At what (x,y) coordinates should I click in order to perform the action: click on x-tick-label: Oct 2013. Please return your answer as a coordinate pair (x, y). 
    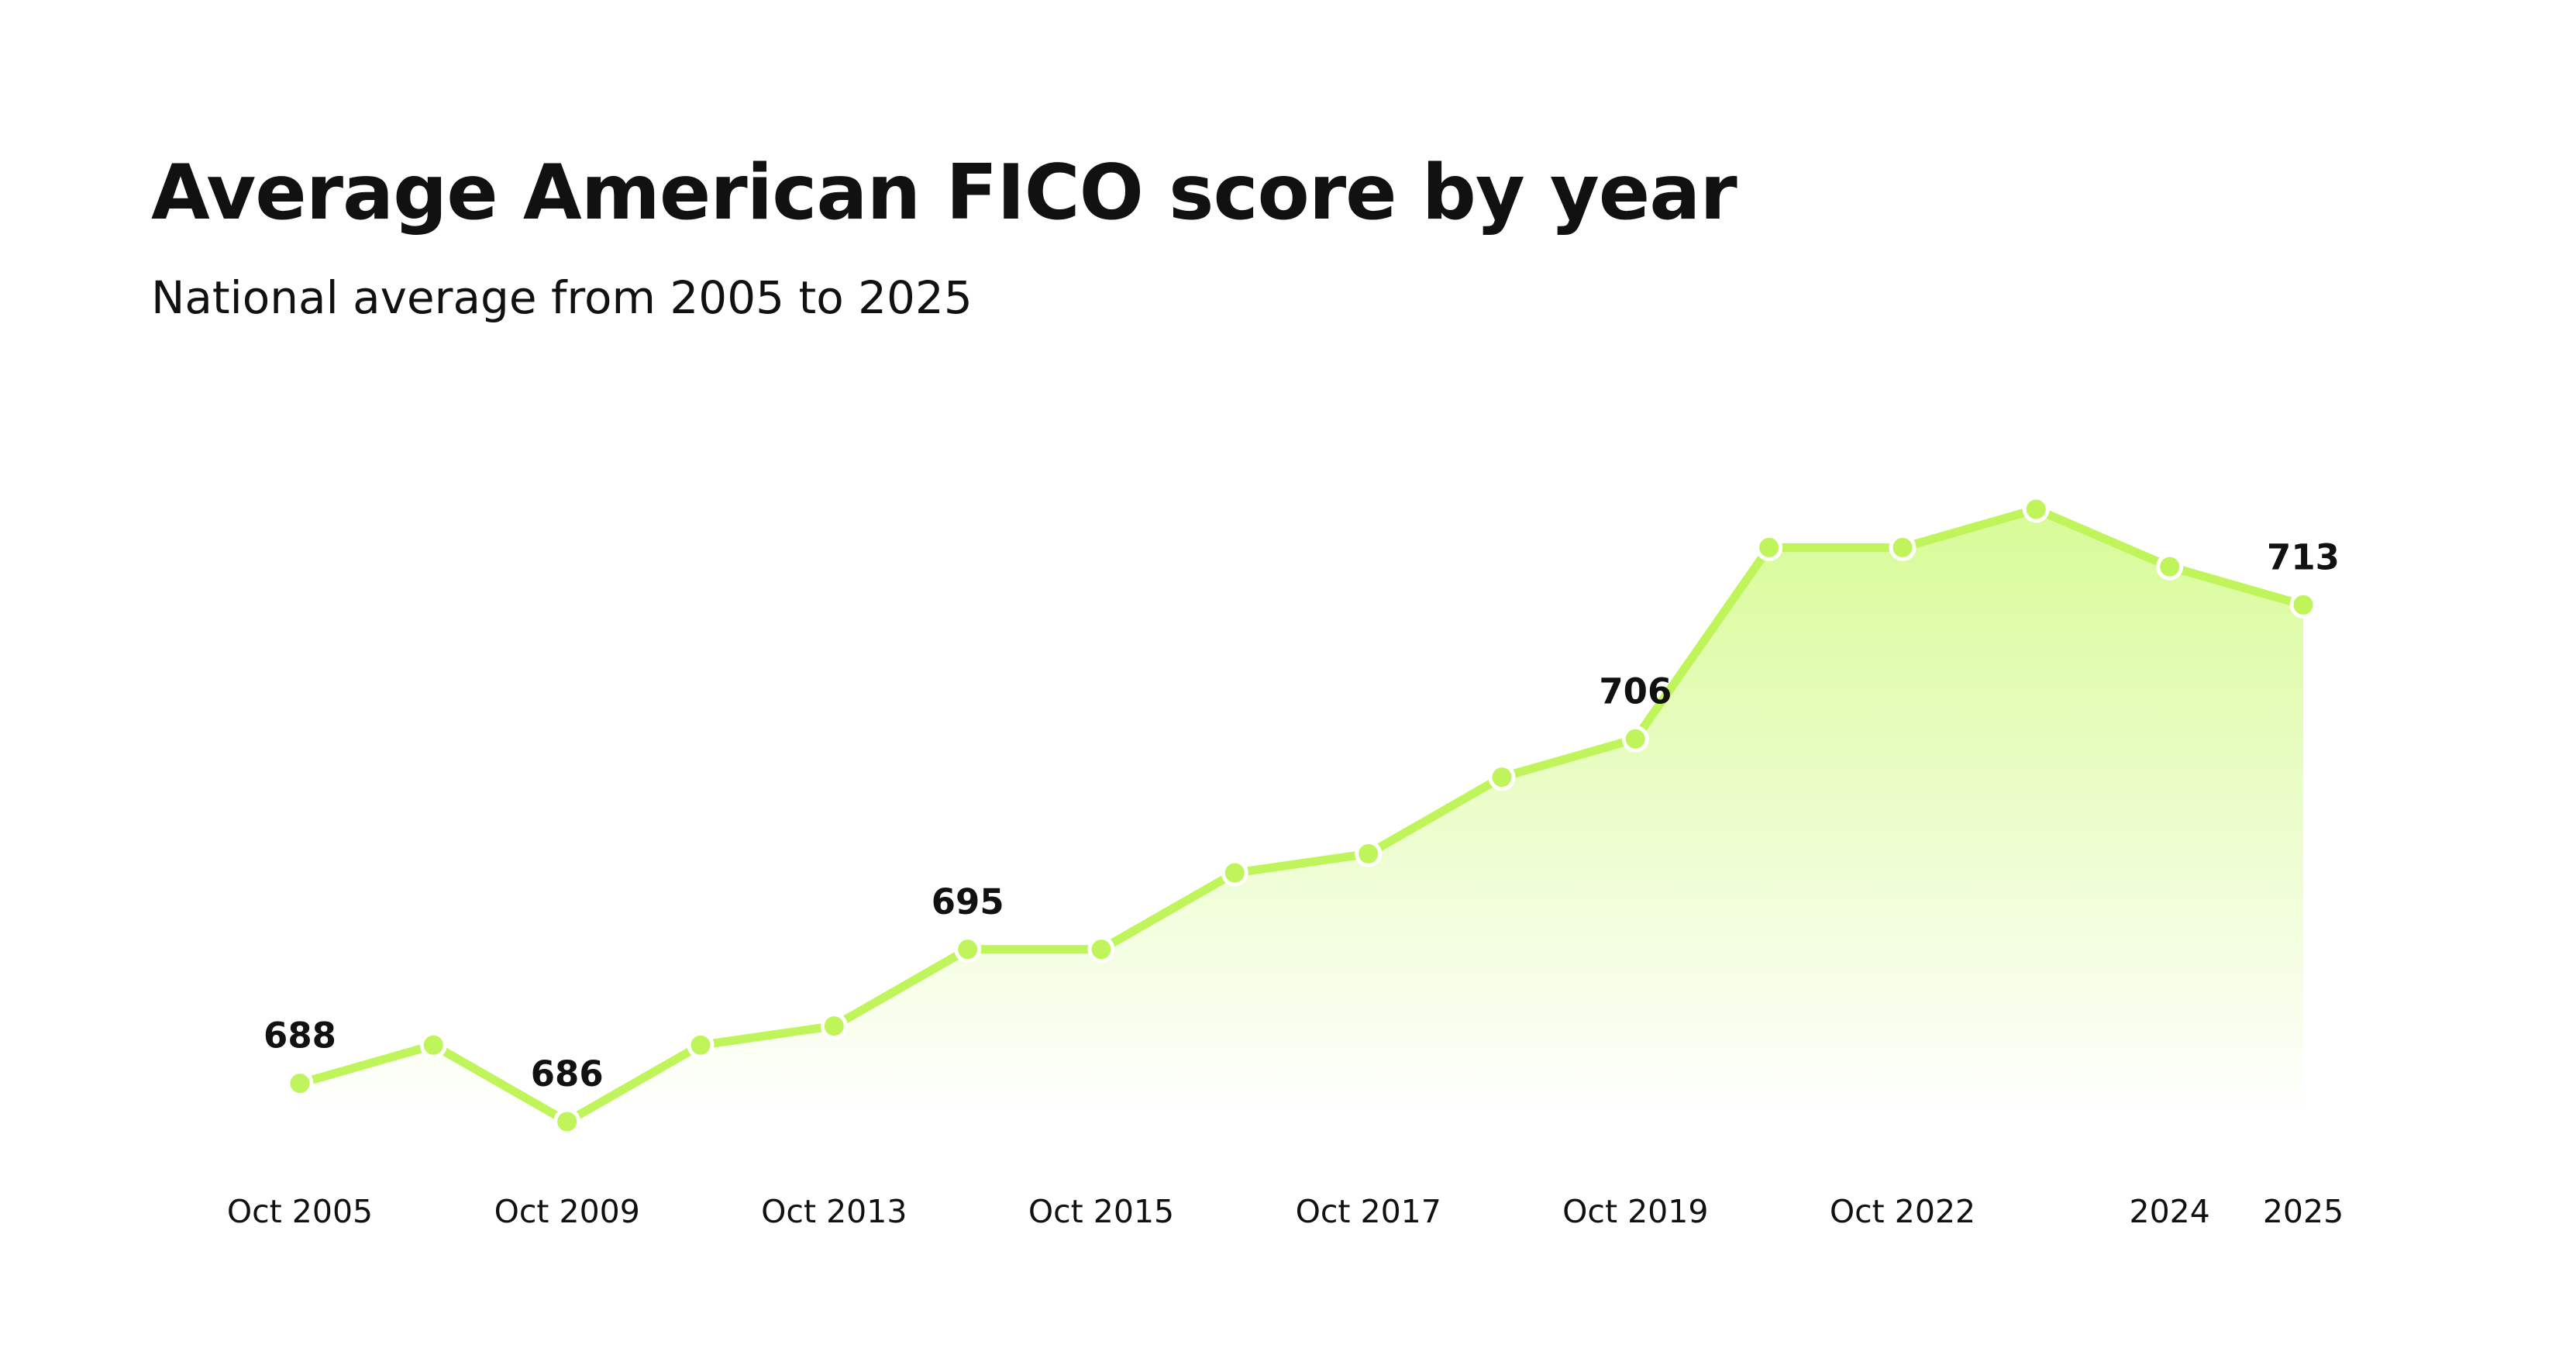
    Looking at the image, I should click on (834, 1212).